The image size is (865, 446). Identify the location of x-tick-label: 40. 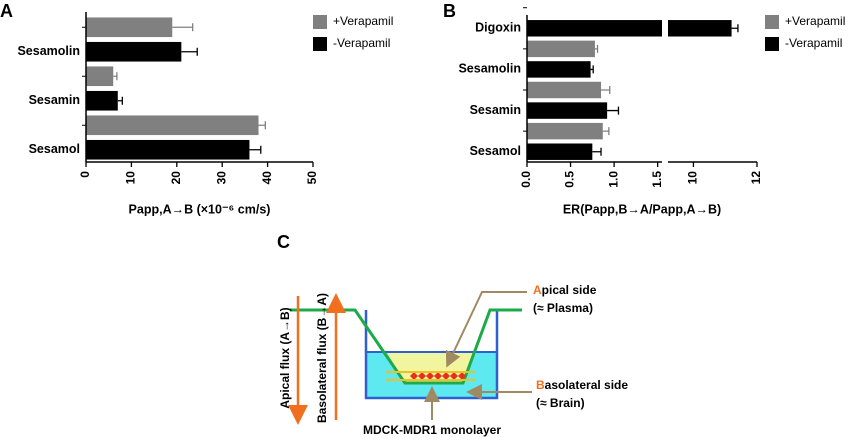
(267, 178).